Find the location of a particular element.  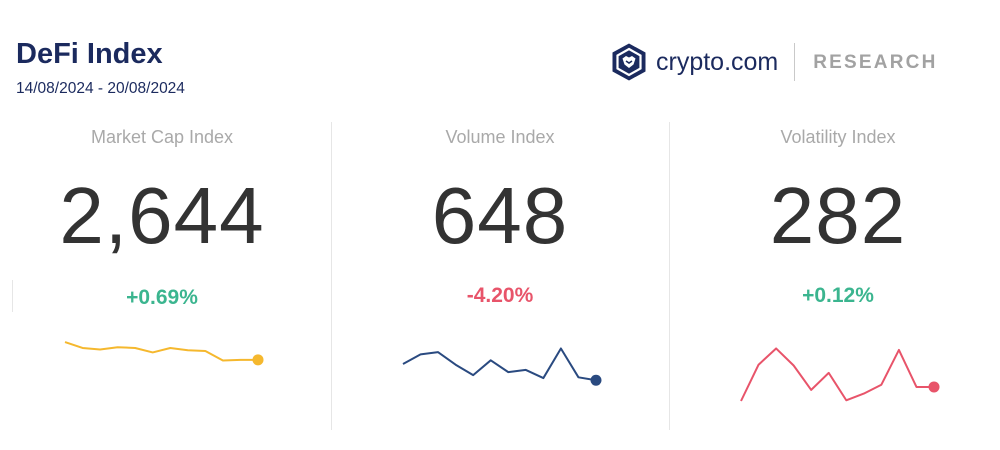

volatility-sparkline is located at coordinates (840, 374).